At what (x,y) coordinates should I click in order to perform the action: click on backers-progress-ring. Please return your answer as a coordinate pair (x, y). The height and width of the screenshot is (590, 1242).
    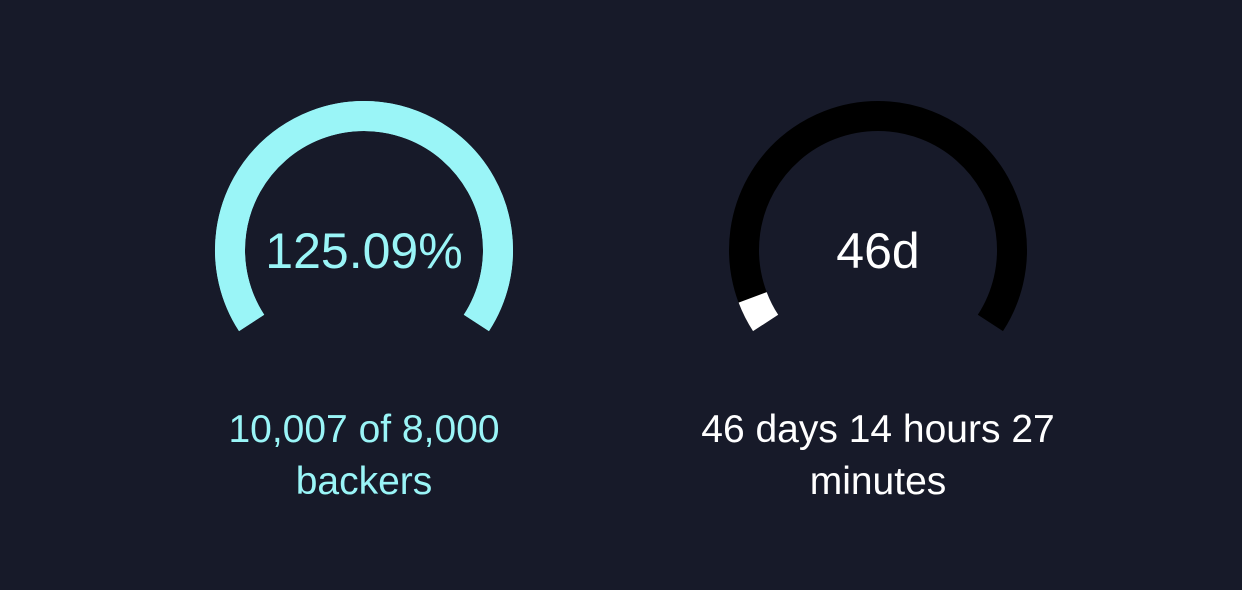
    Looking at the image, I should click on (364, 216).